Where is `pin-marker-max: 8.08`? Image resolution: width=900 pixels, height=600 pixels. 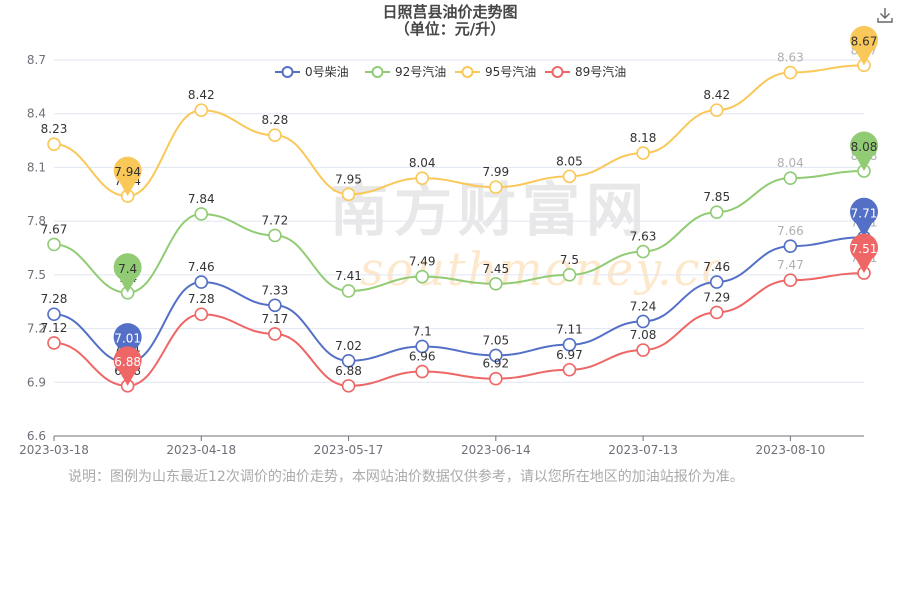
pin-marker-max: 8.08 is located at coordinates (864, 151).